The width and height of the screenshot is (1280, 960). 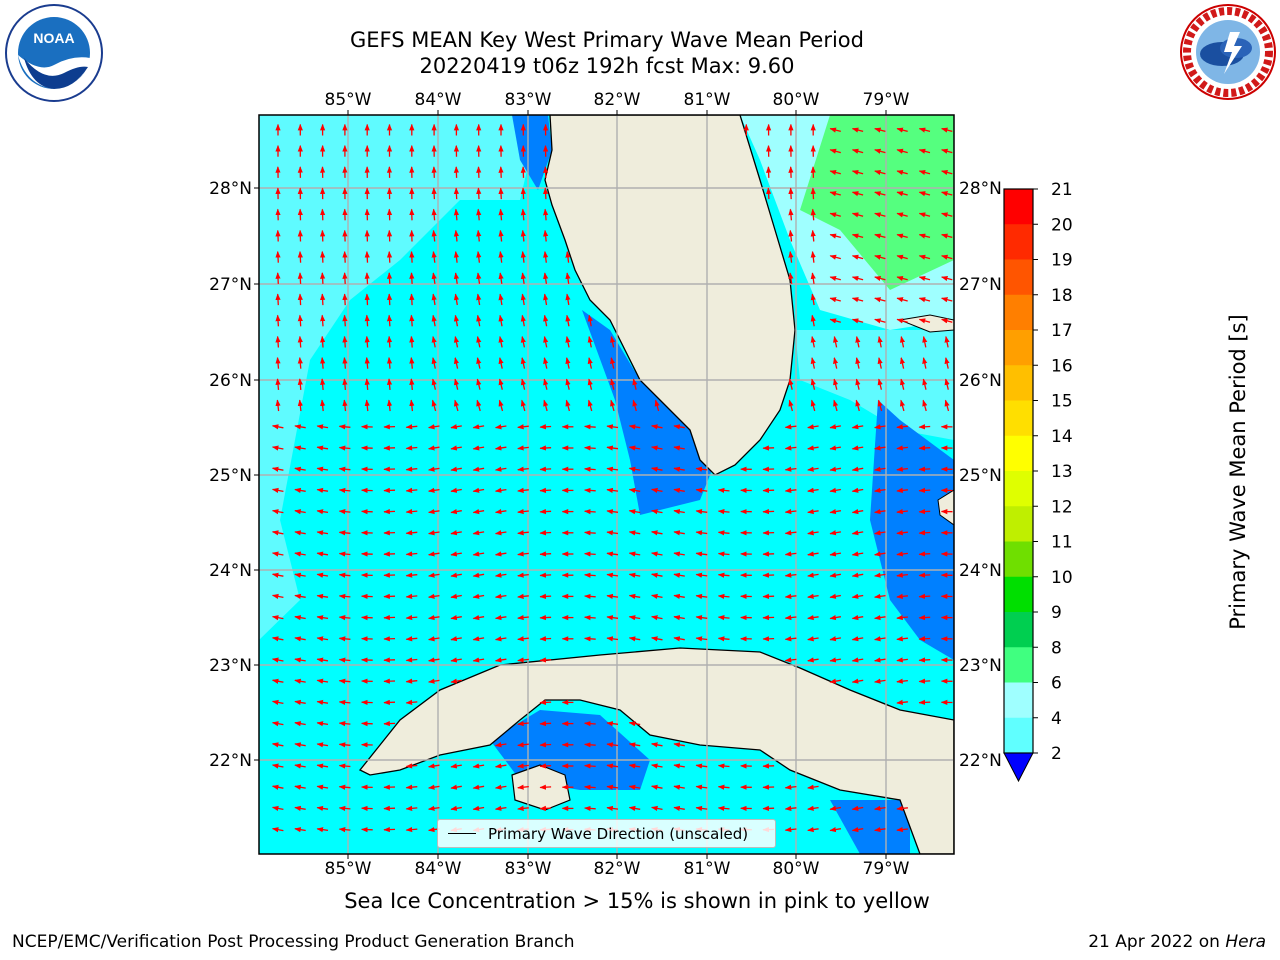 What do you see at coordinates (606, 833) in the screenshot?
I see `legend: Primary Wave Direction (unscaled)` at bounding box center [606, 833].